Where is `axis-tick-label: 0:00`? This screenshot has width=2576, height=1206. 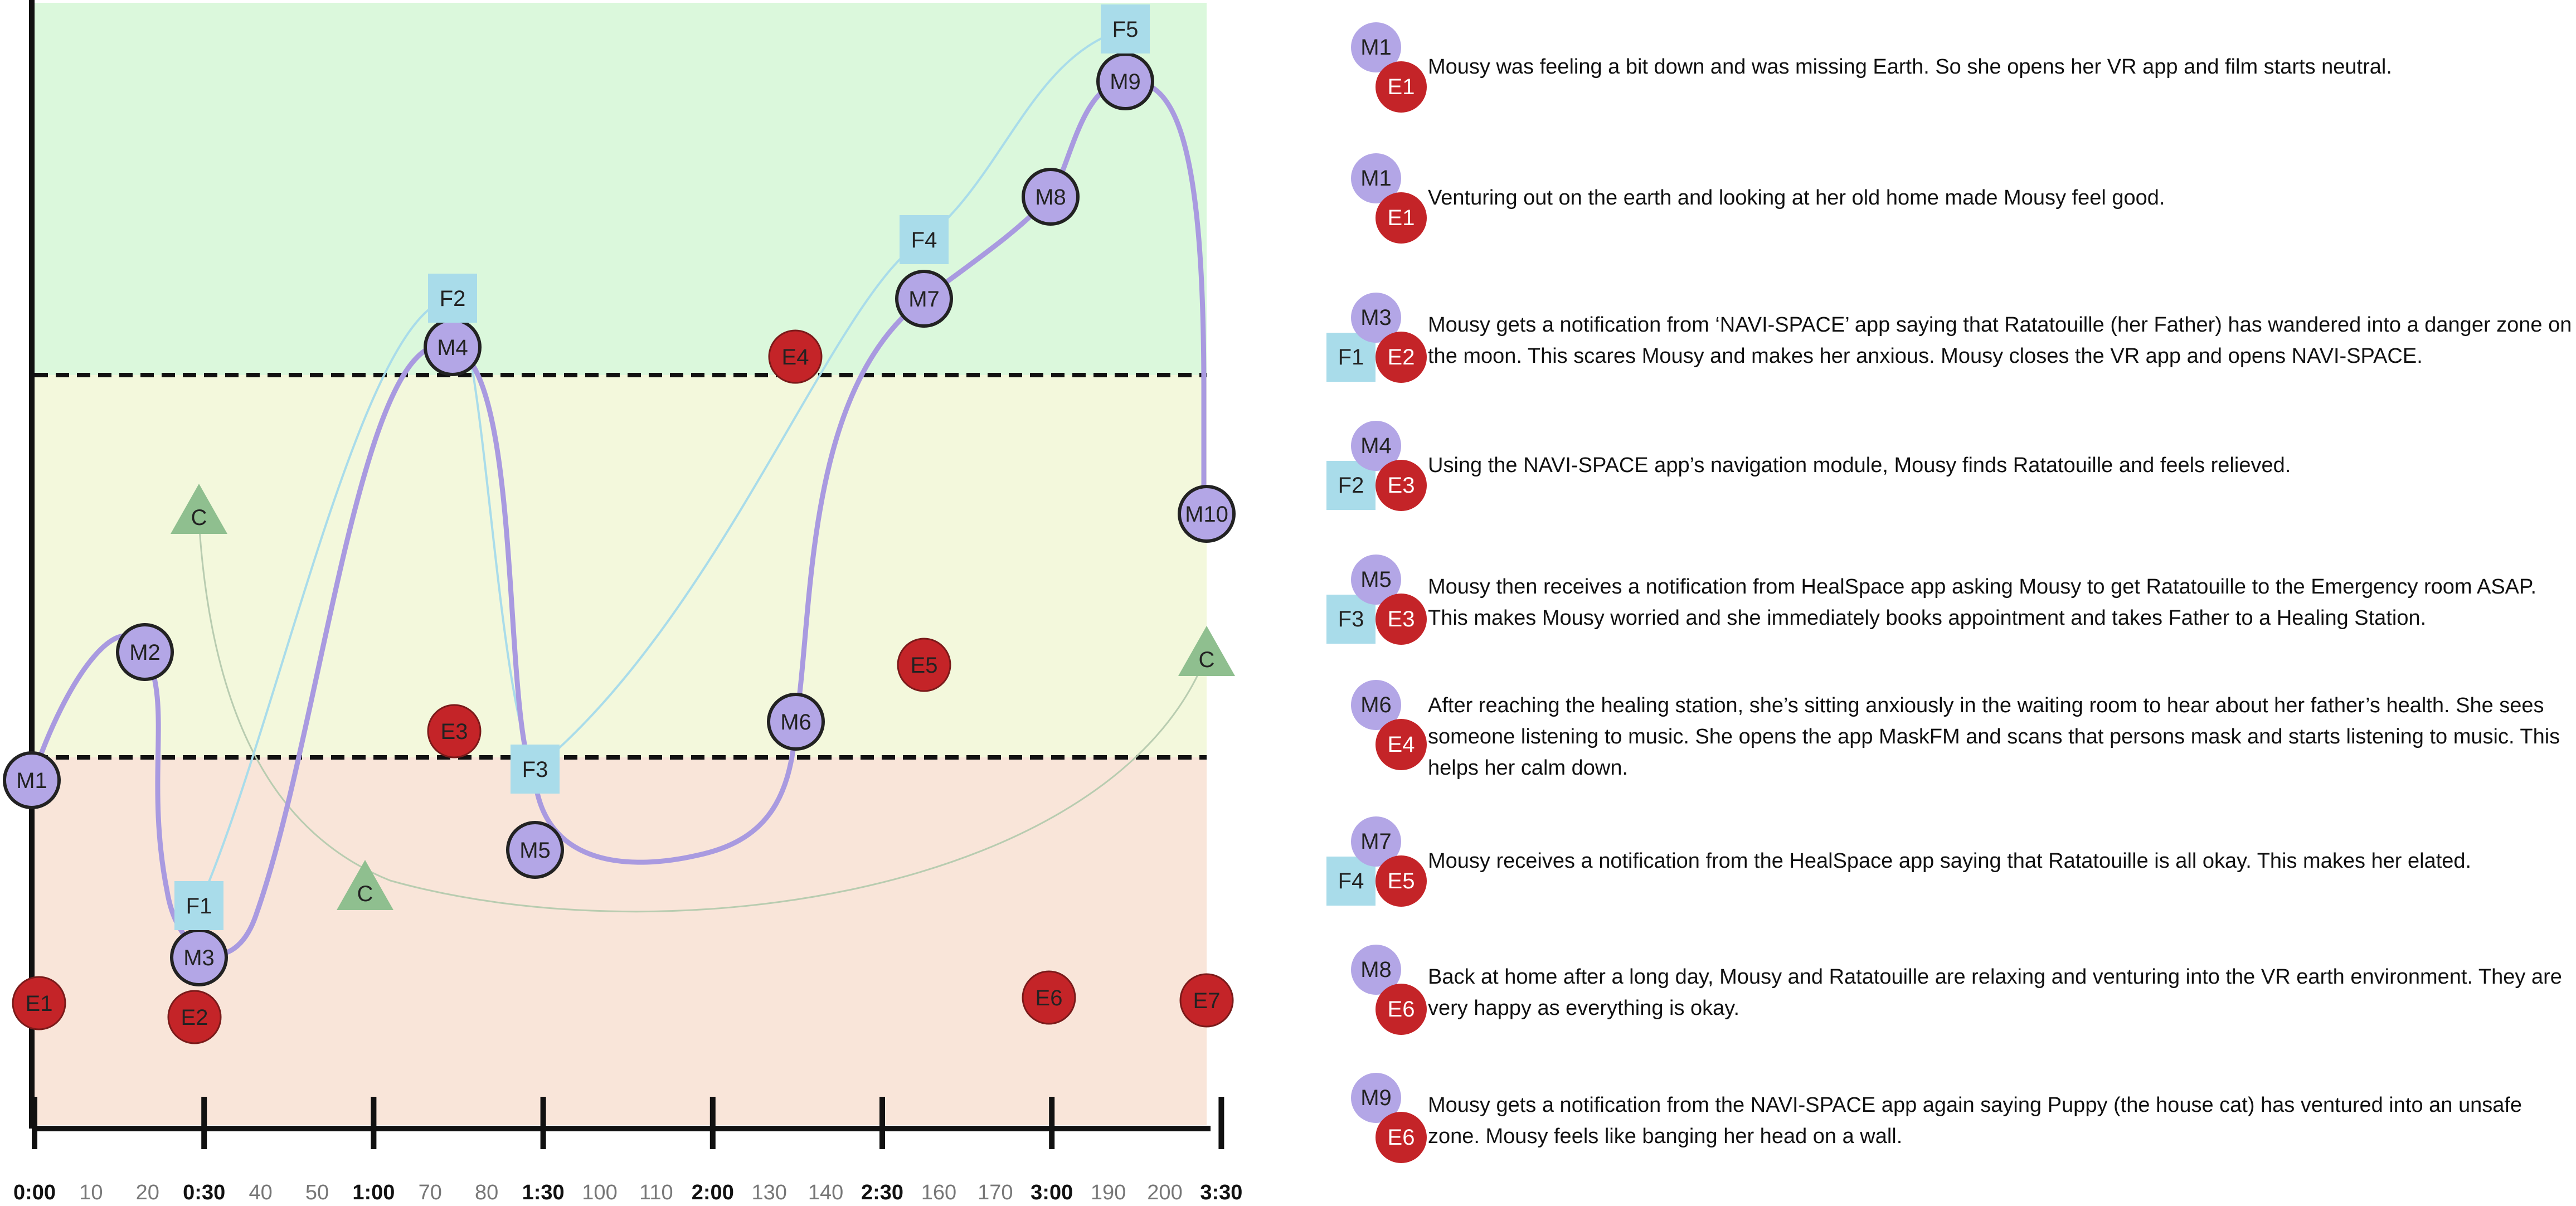
axis-tick-label: 0:00 is located at coordinates (34, 1192).